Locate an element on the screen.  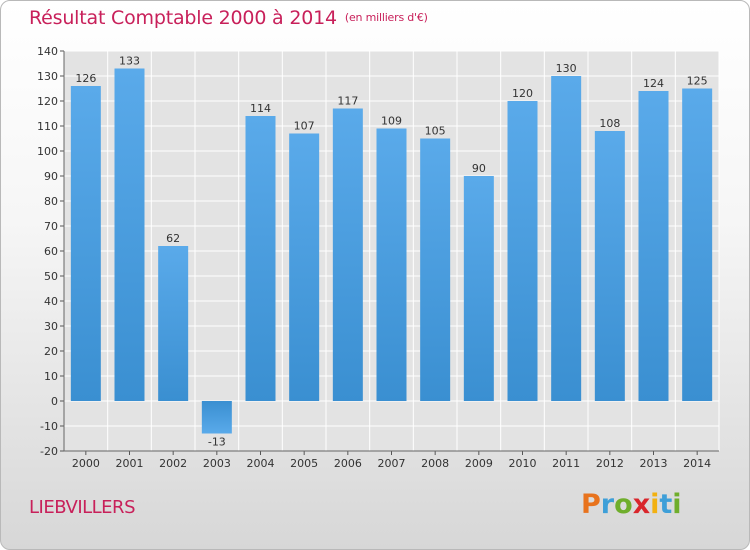
bar-value-label: 62 is located at coordinates (173, 238).